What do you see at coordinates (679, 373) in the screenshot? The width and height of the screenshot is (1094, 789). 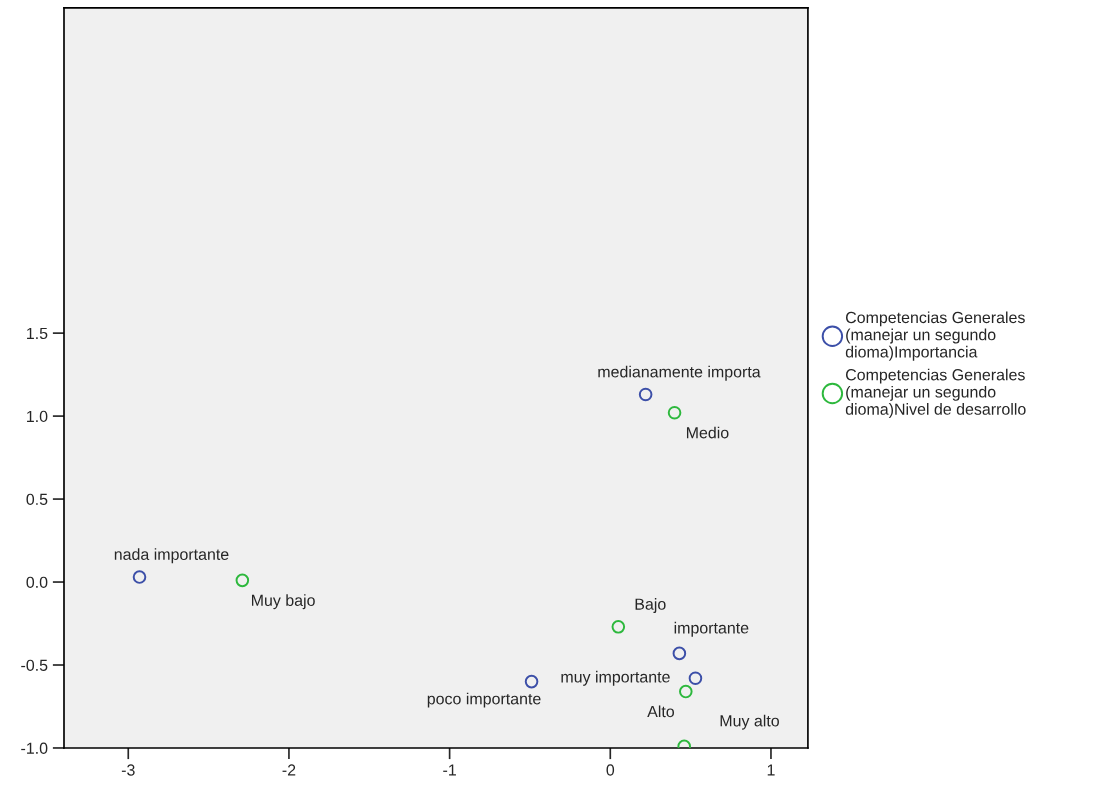 I see `annotation: medianamente importa` at bounding box center [679, 373].